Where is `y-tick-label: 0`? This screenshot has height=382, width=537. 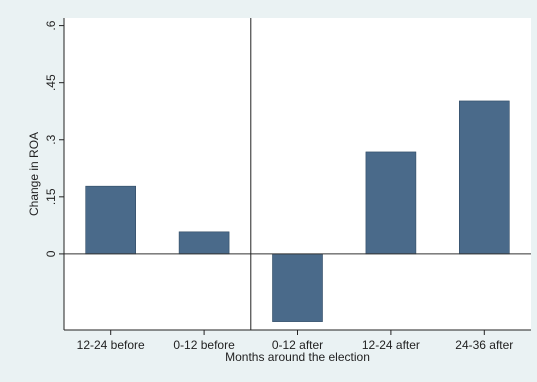
y-tick-label: 0 is located at coordinates (51, 253).